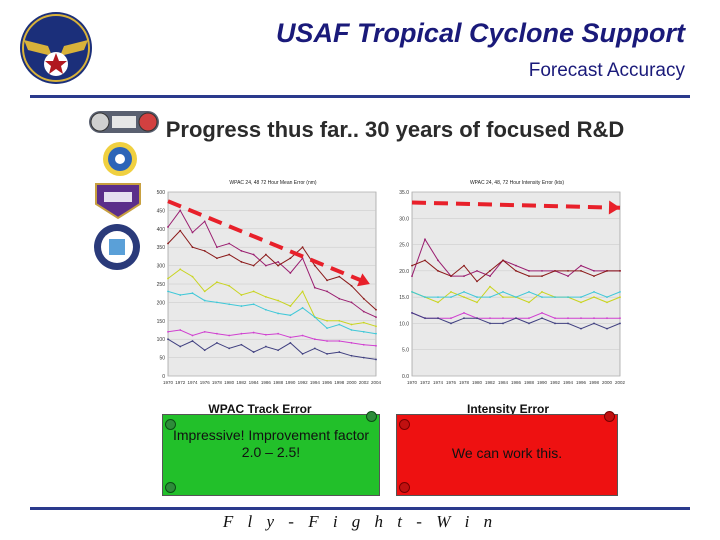 The image size is (720, 540). Describe the element at coordinates (490, 382) in the screenshot. I see `x-tick-label: 1982` at that location.